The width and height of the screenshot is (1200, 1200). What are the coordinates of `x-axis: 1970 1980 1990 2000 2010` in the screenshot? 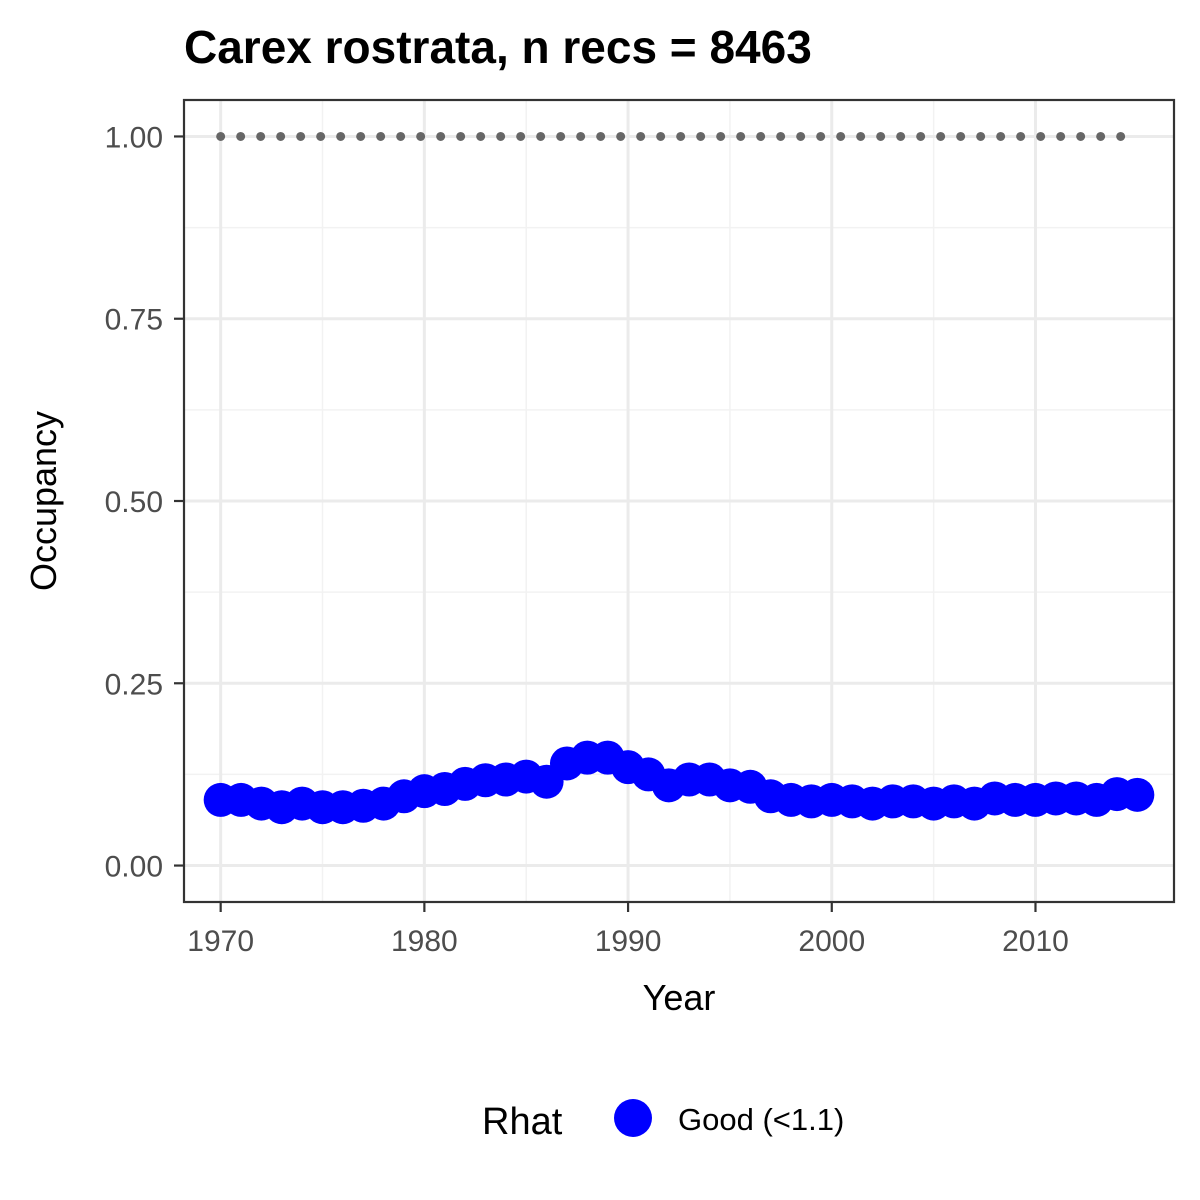 It's located at (628, 930).